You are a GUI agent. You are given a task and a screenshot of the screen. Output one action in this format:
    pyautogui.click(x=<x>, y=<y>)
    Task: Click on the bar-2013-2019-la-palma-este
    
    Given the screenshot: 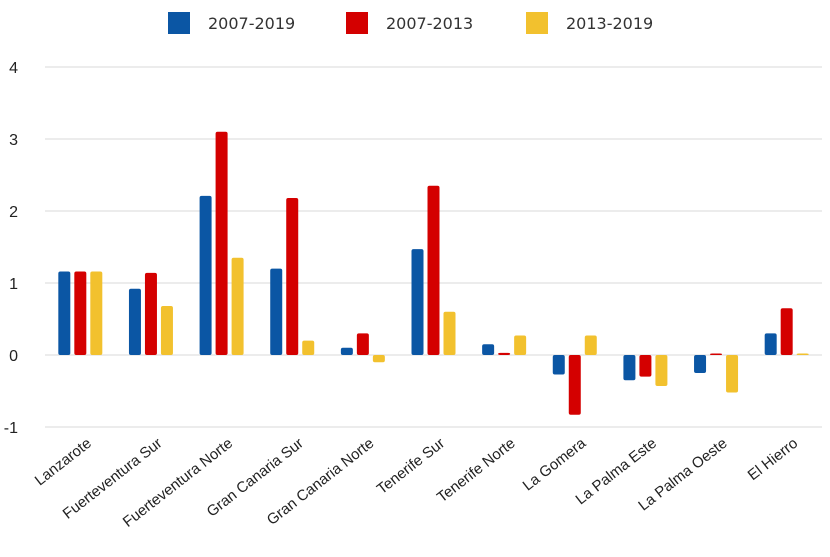 What is the action you would take?
    pyautogui.click(x=661, y=370)
    